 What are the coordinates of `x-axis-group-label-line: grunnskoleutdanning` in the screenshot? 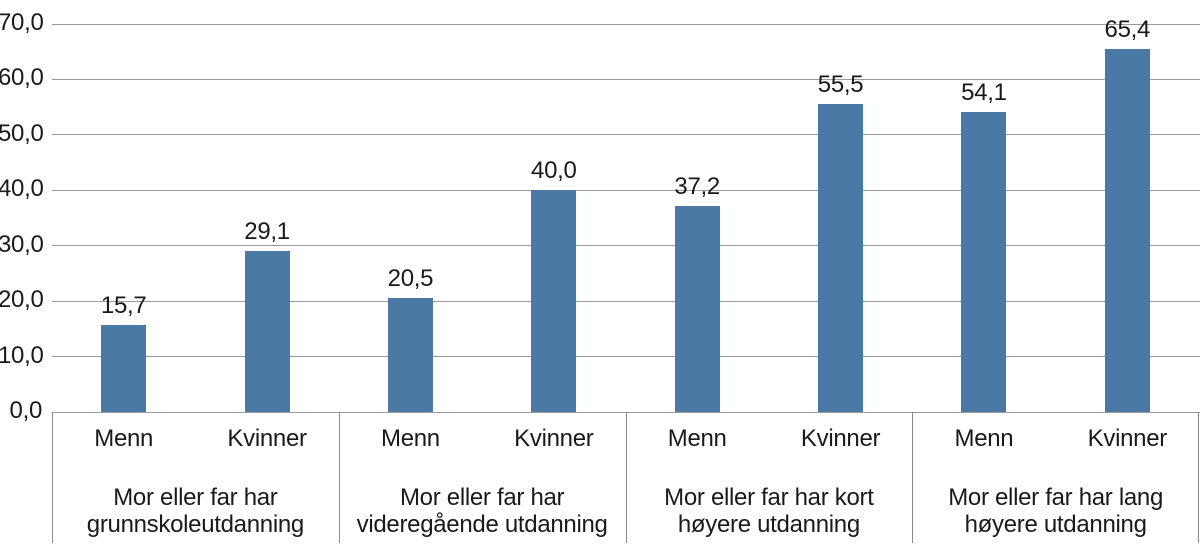 It's located at (195, 524).